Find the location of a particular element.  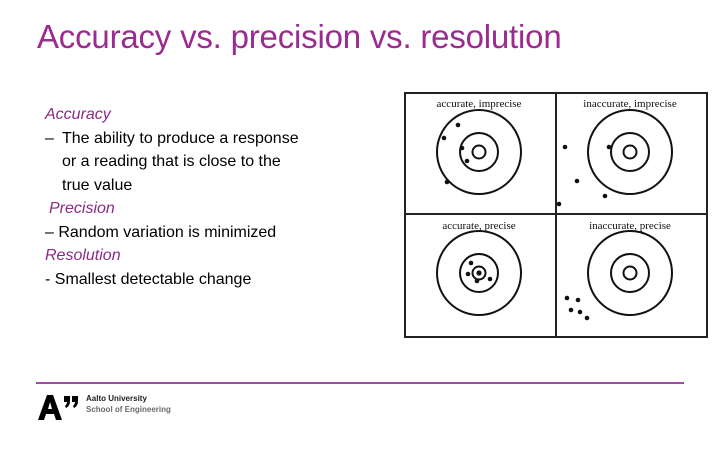

precision-term: Precision is located at coordinates (82, 208).